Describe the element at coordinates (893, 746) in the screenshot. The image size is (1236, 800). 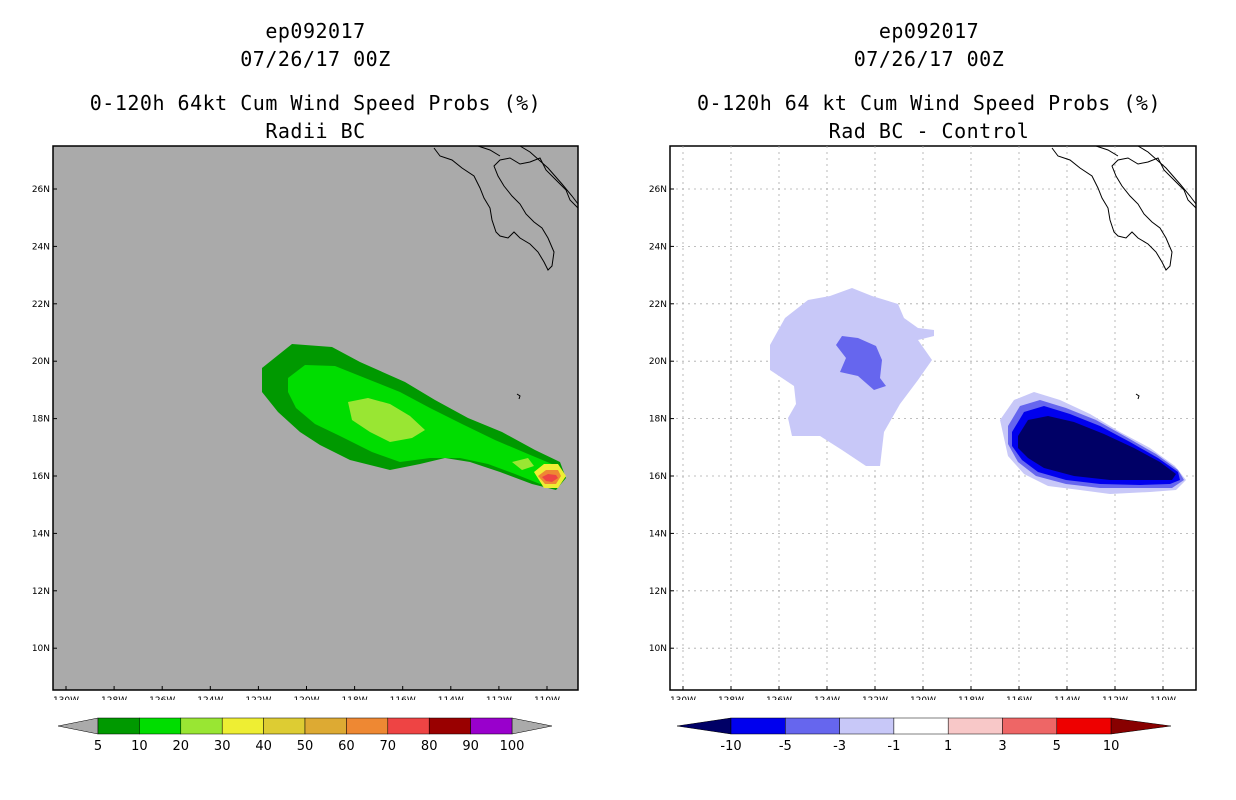
I see `colorbar-label: -1` at that location.